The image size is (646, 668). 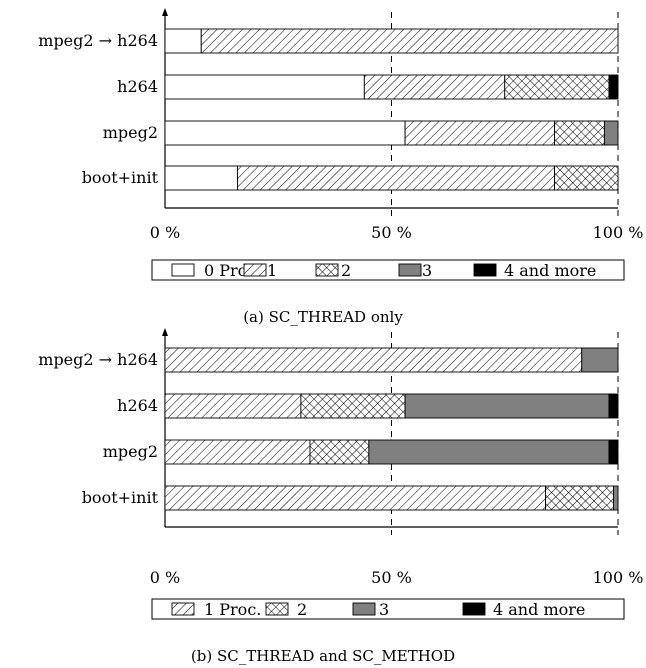 I want to click on legend: 0 Proc. 1 2 3 4 and more, so click(x=388, y=270).